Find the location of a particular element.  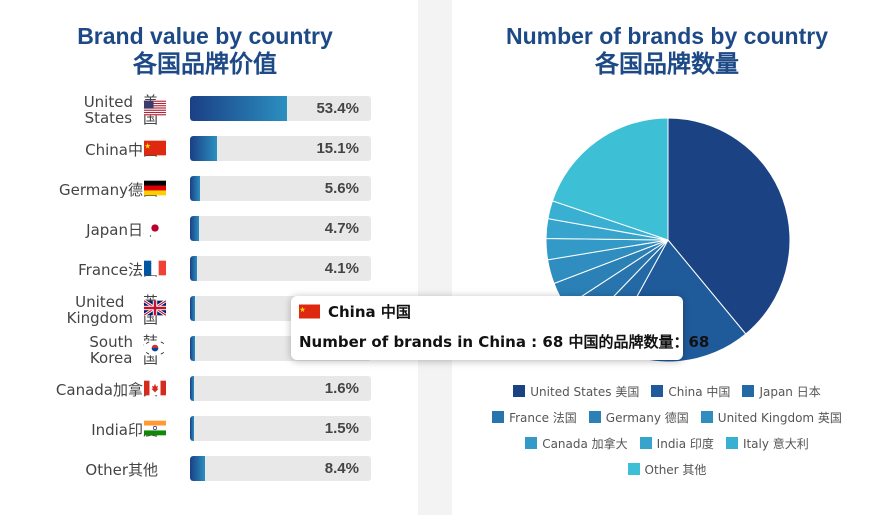

bar-row: Other其他 8.4% is located at coordinates (205, 470).